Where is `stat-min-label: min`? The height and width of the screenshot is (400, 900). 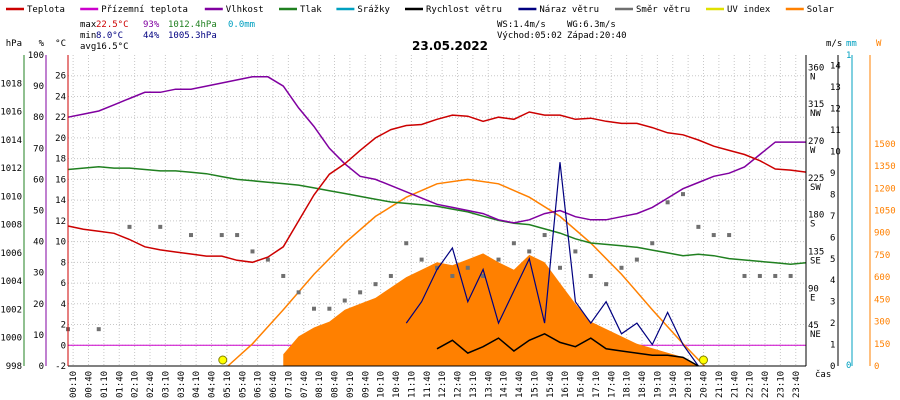
stat-min-label: min is located at coordinates (88, 36).